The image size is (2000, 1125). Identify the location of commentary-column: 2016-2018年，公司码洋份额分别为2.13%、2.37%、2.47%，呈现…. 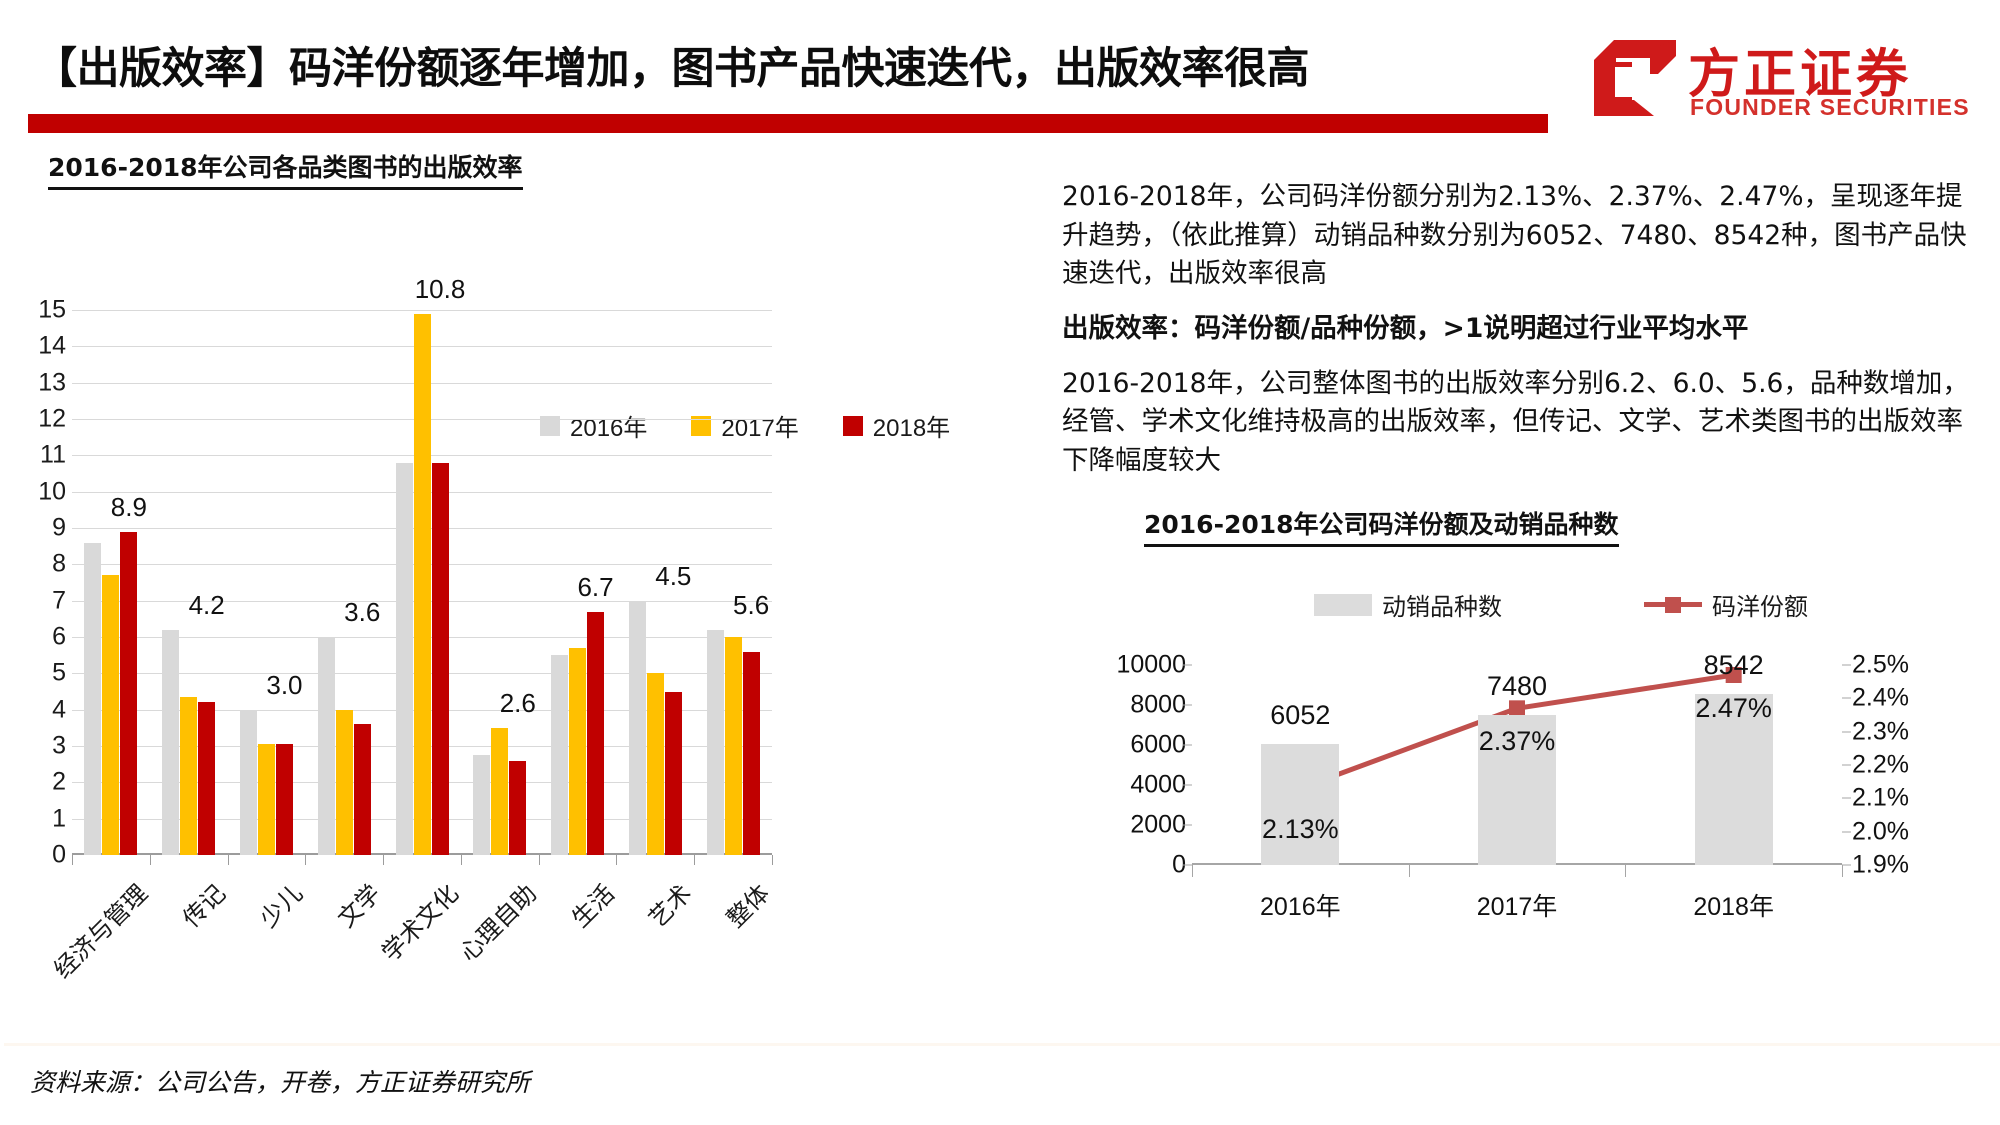
(1517, 337).